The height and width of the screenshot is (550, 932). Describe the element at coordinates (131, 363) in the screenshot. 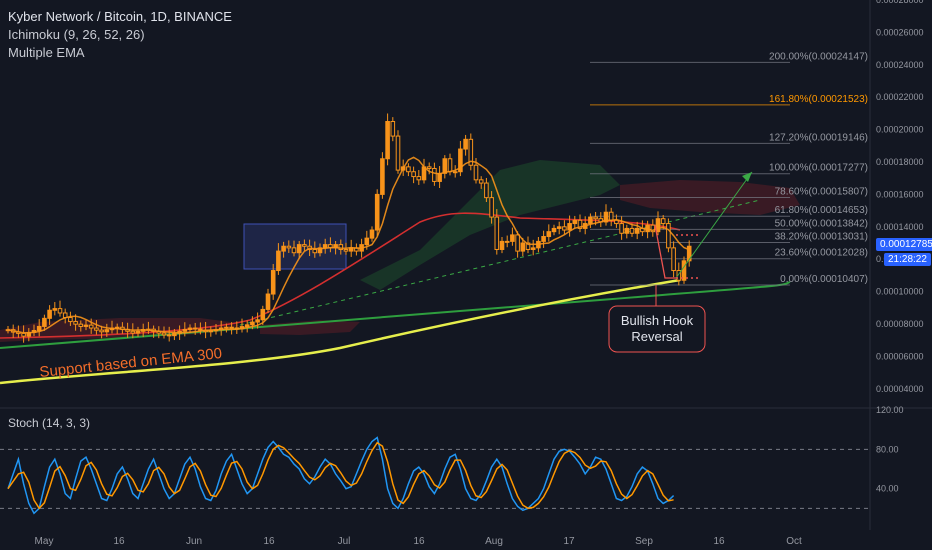

I see `support-annotation: Support based on EMA 300` at that location.